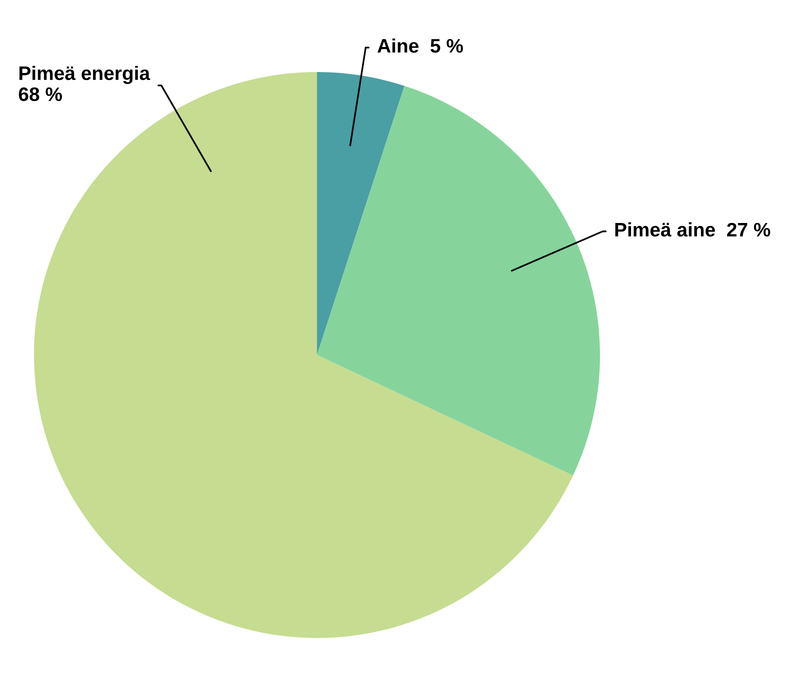  What do you see at coordinates (40, 94) in the screenshot?
I see `data-label: 68 %` at bounding box center [40, 94].